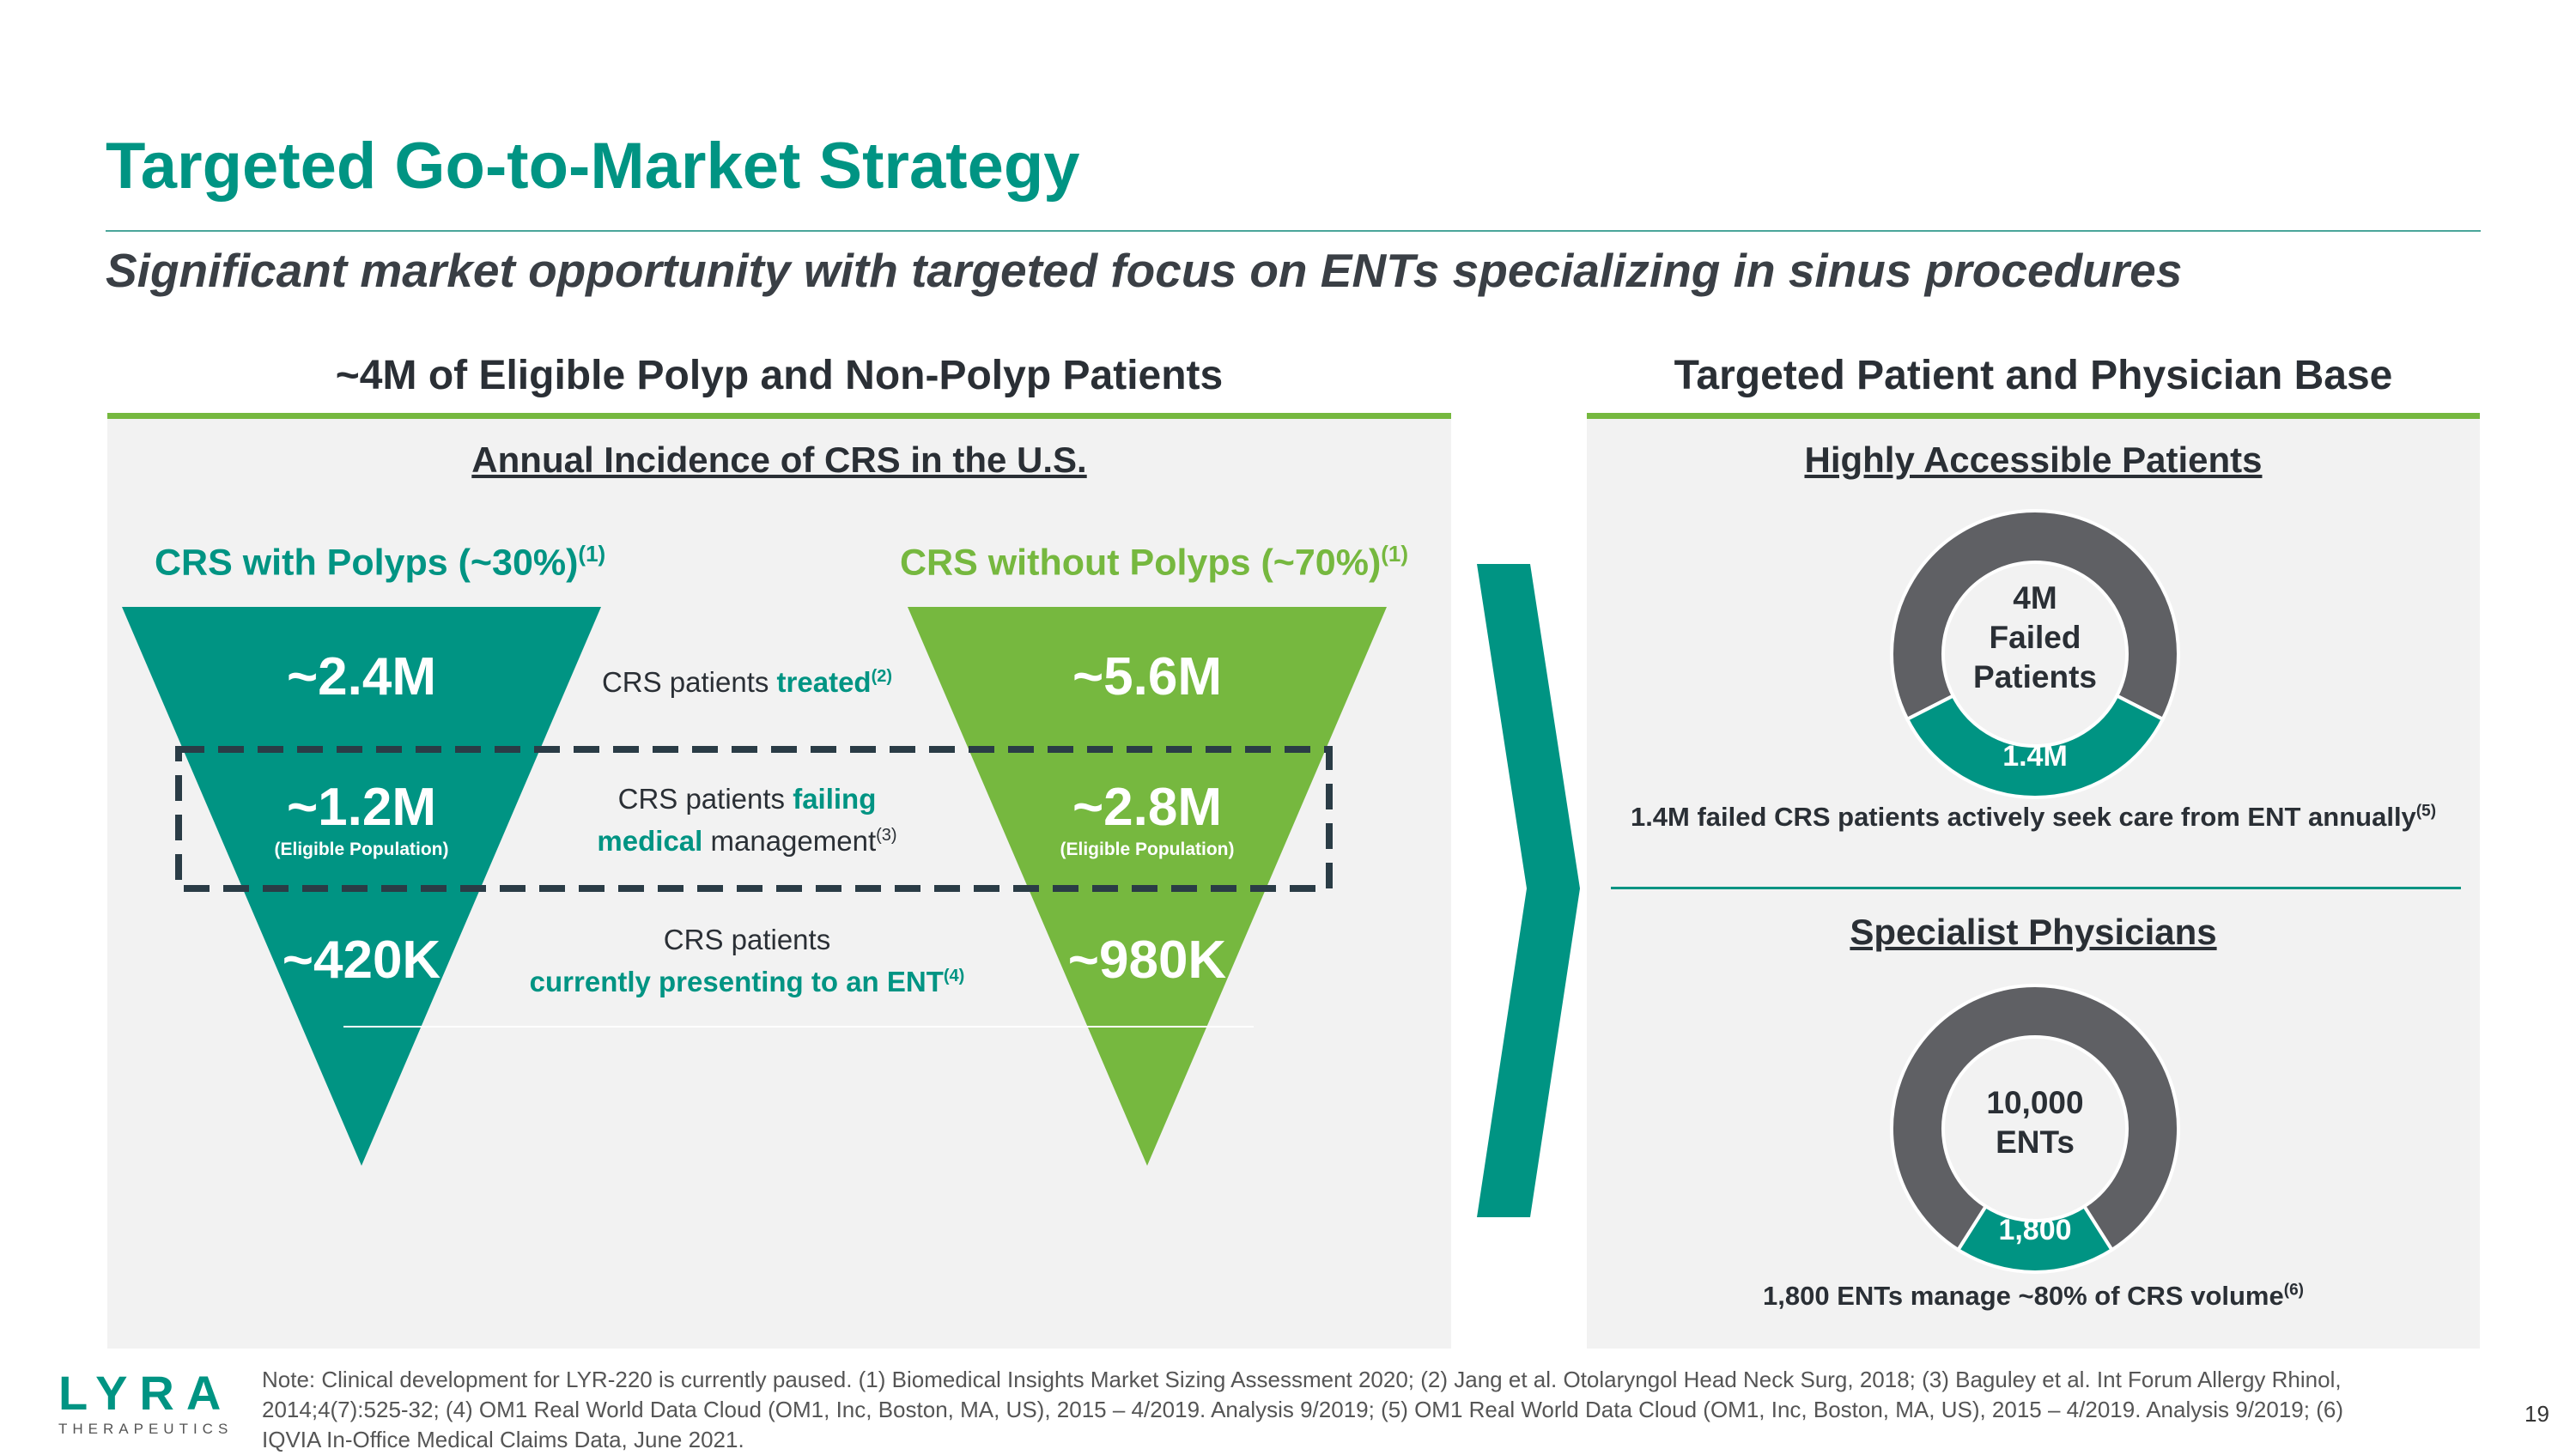 This screenshot has height=1455, width=2576. I want to click on polyp-ent-value: ~420K, so click(361, 961).